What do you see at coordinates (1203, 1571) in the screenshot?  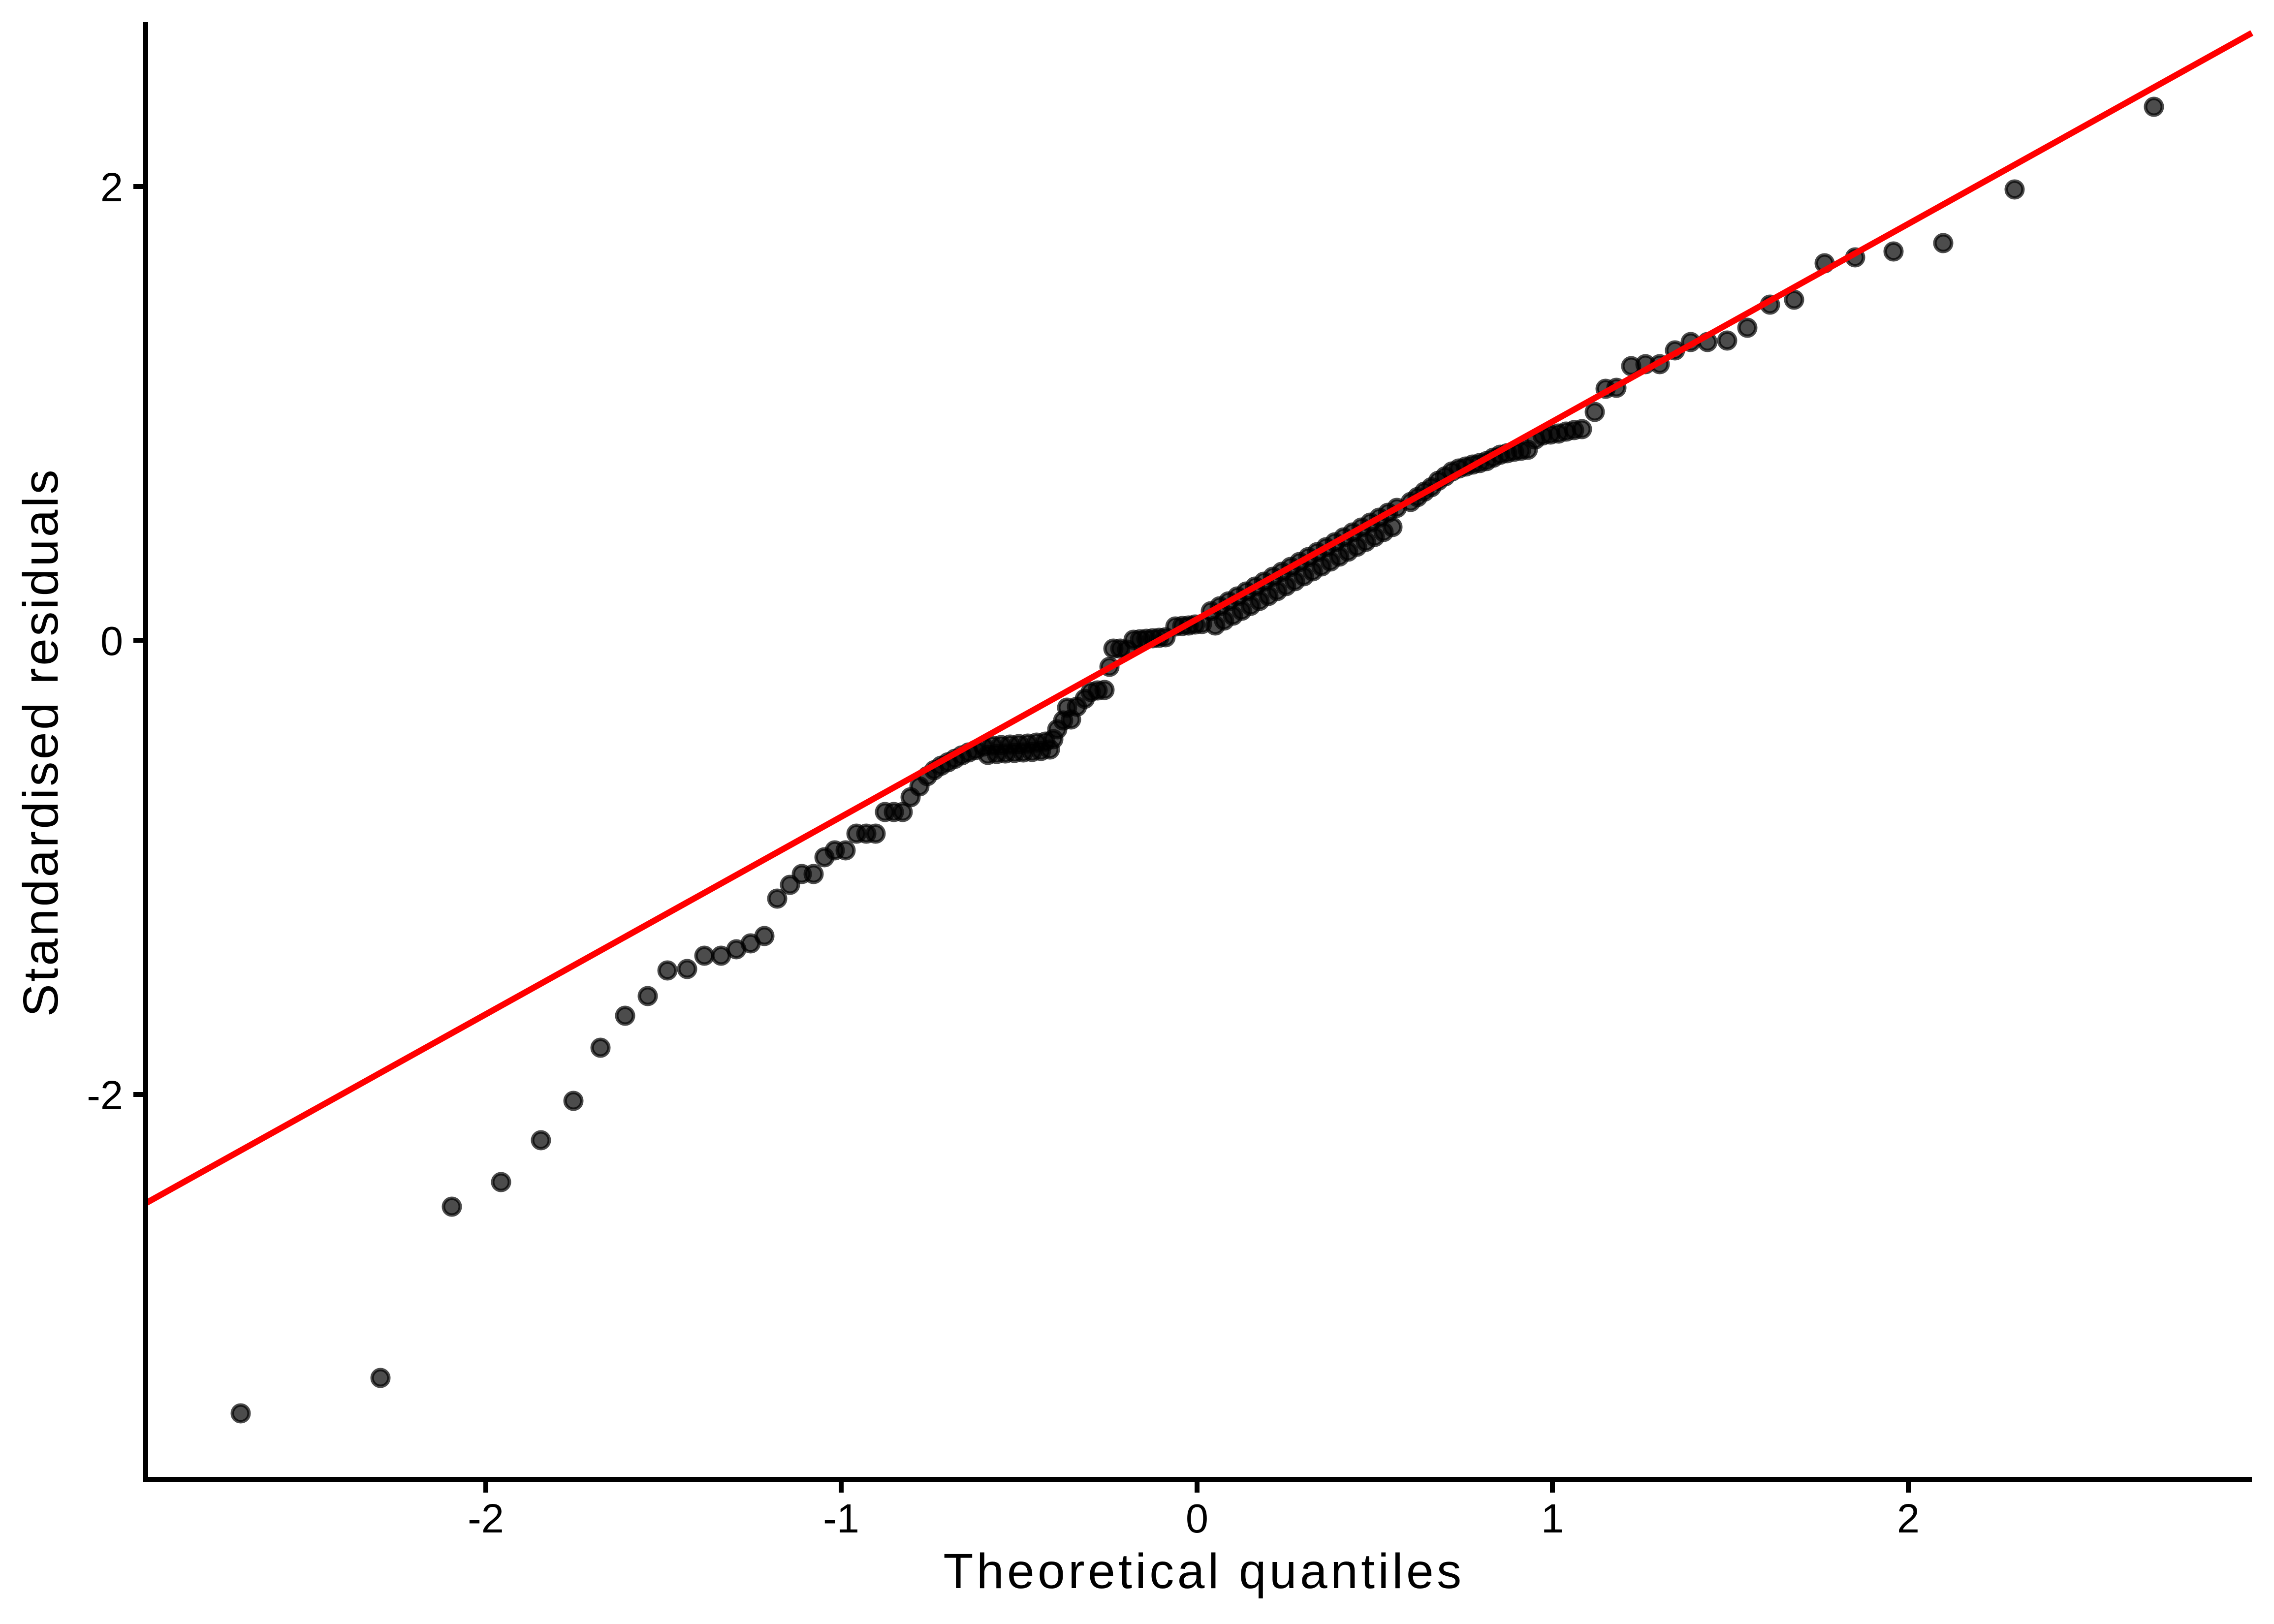 I see `svg-text: Theoretical quantiles` at bounding box center [1203, 1571].